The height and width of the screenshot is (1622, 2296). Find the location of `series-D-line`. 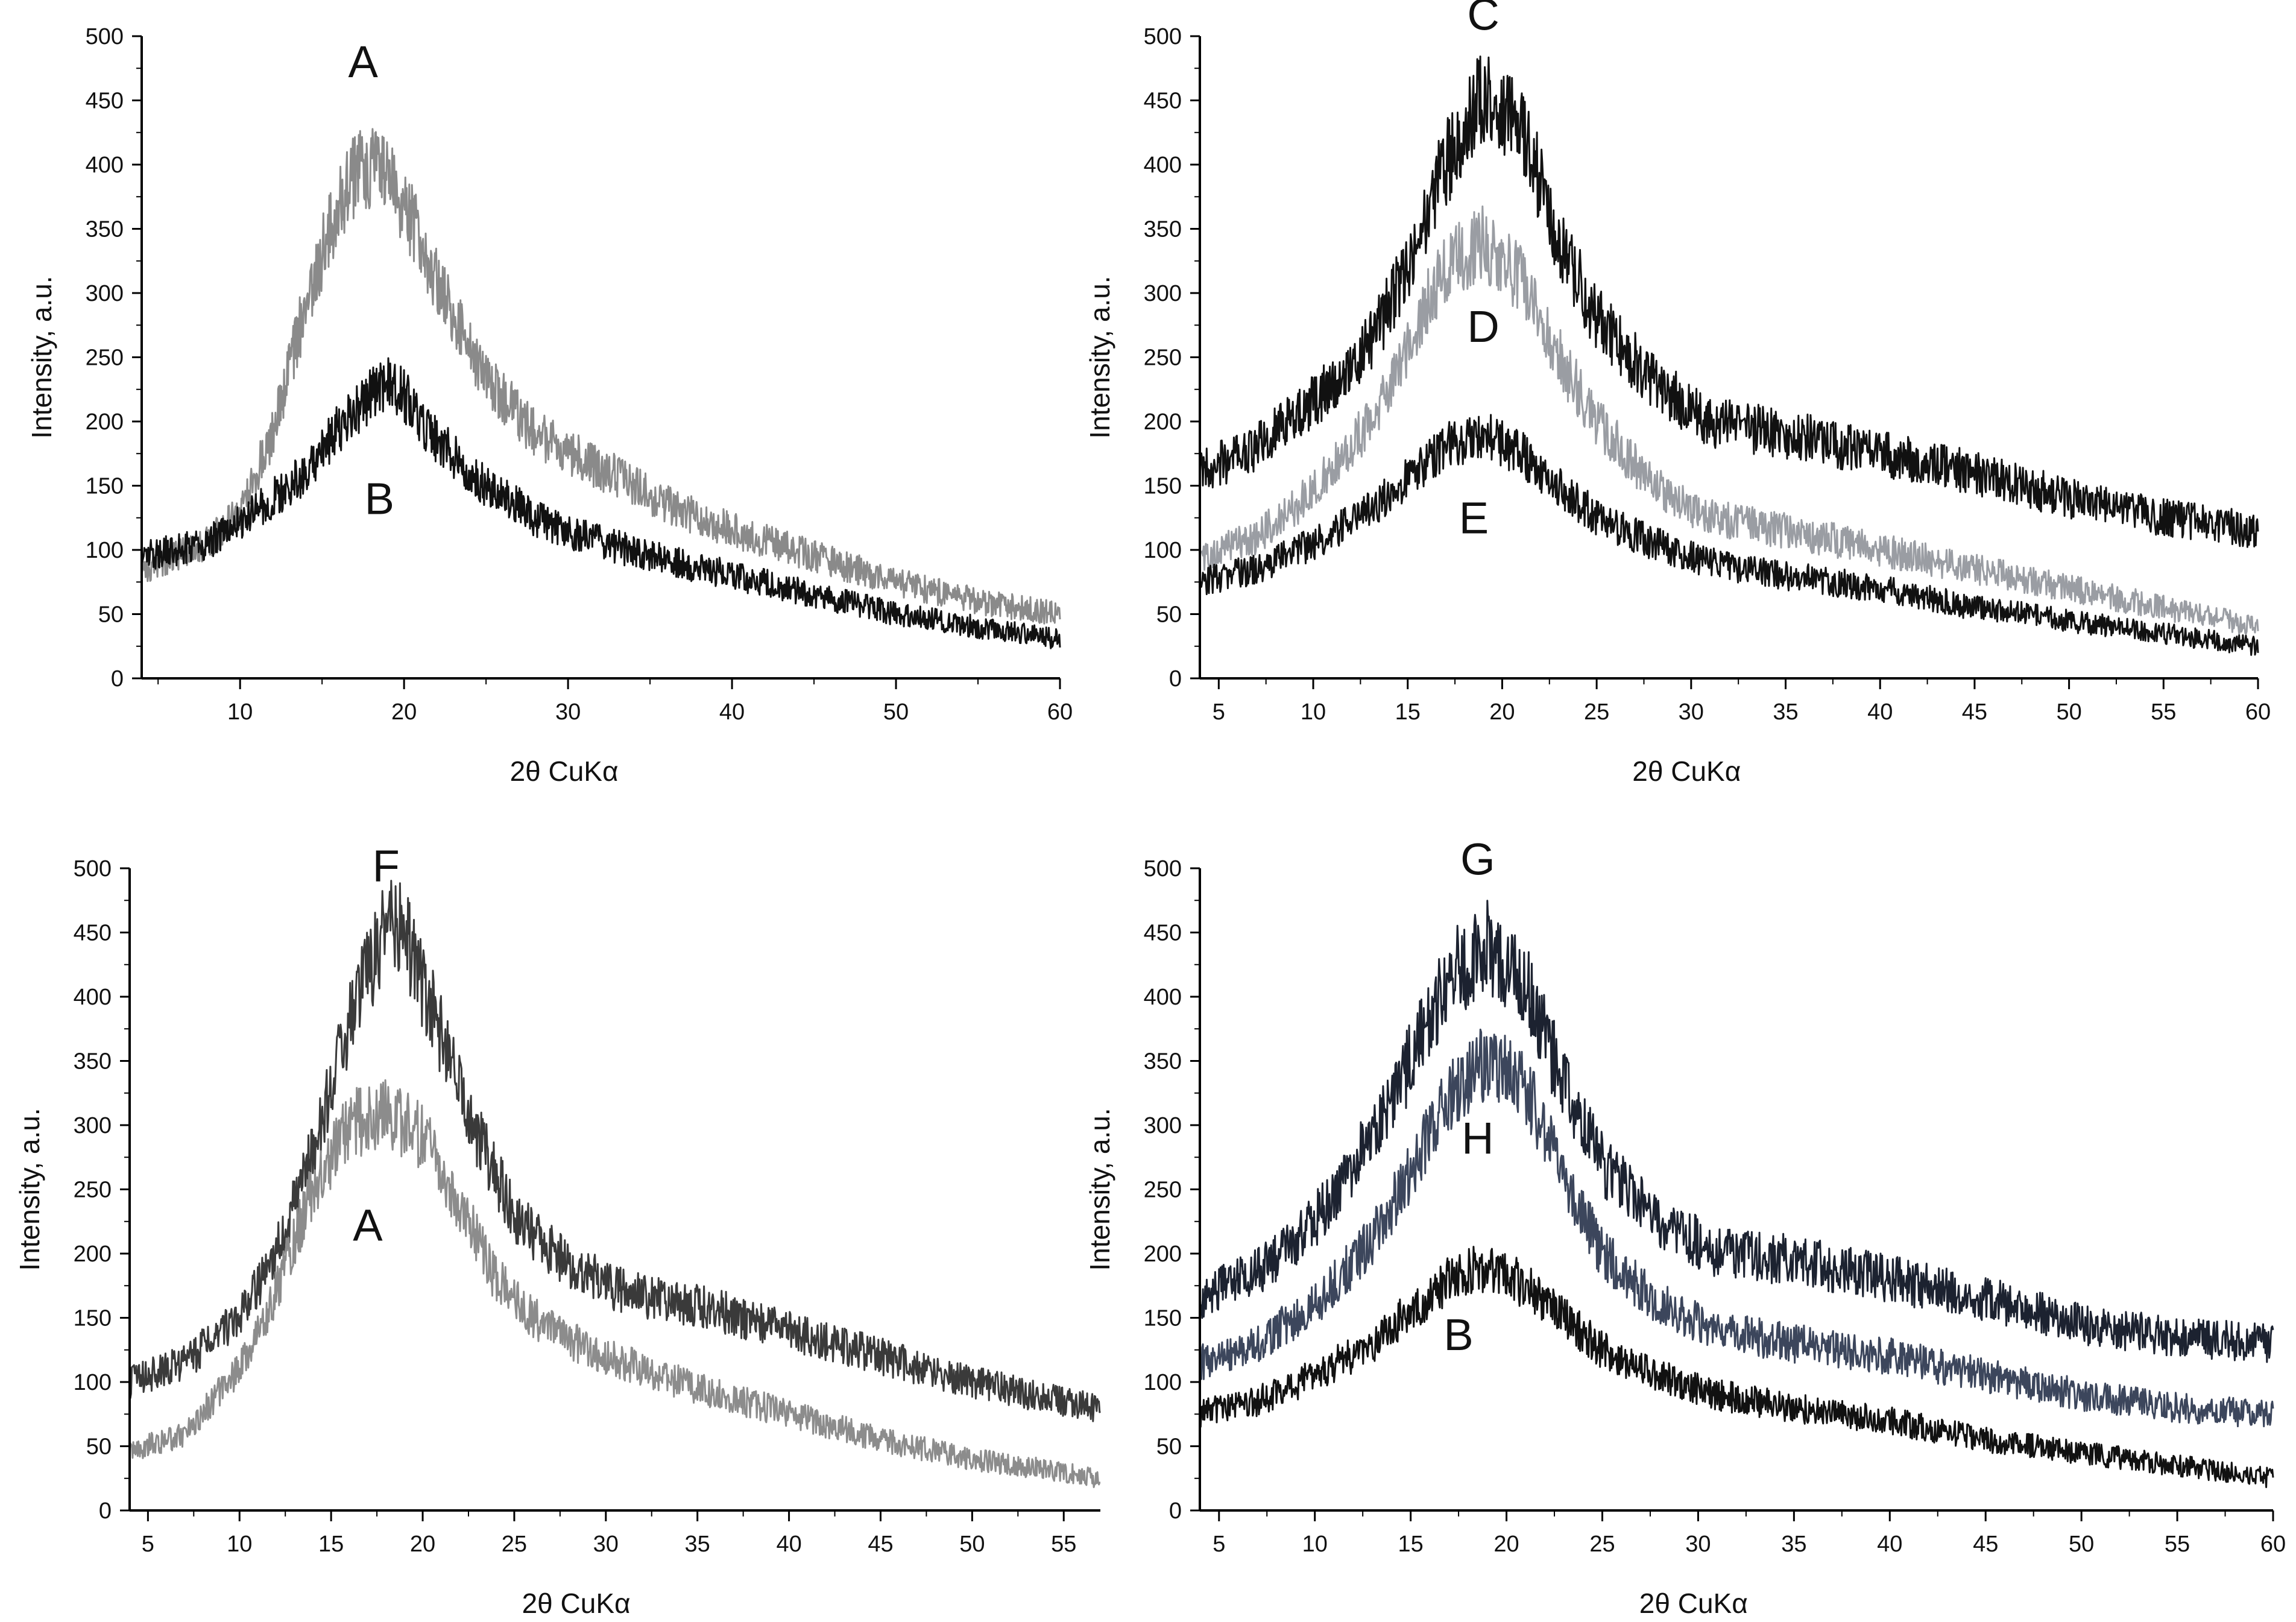

series-D-line is located at coordinates (1729, 420).